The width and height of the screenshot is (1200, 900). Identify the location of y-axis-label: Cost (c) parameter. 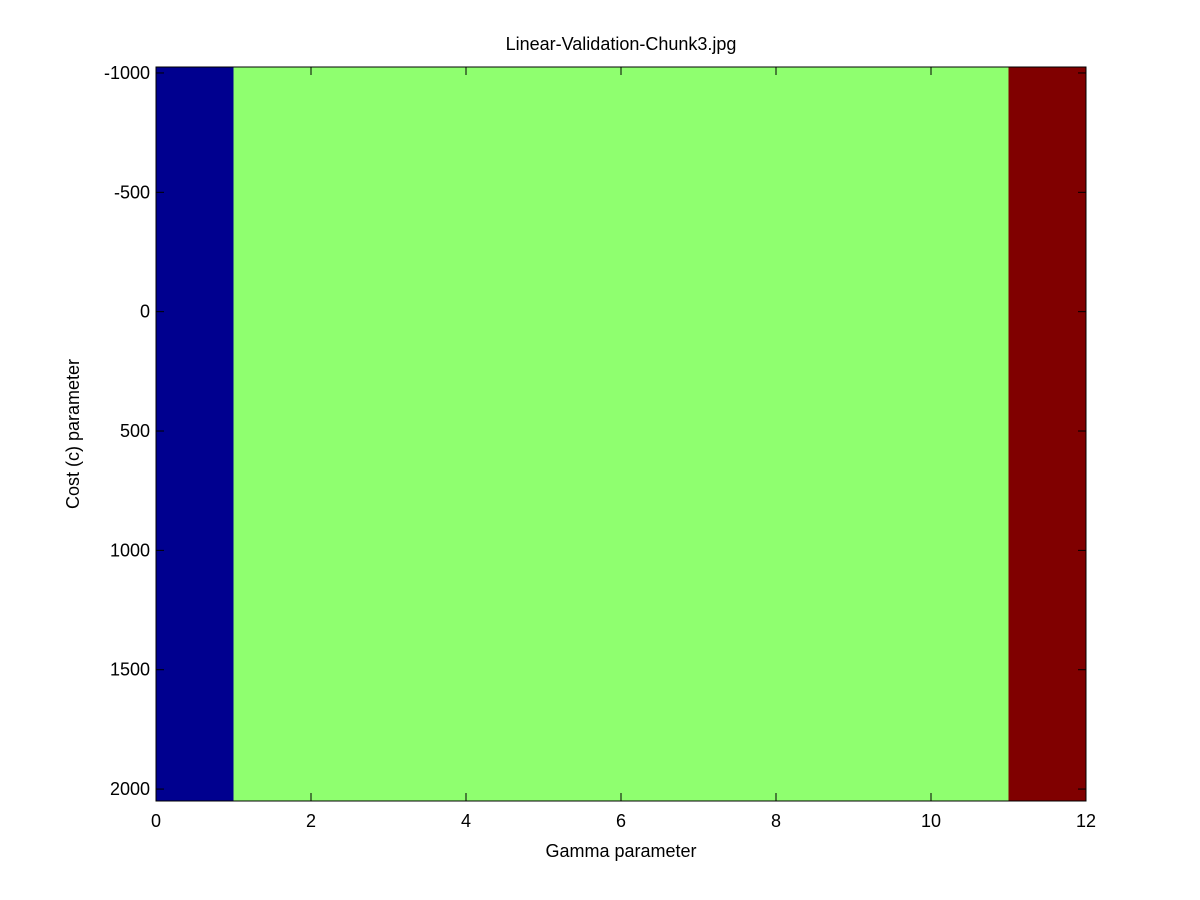
(73, 434).